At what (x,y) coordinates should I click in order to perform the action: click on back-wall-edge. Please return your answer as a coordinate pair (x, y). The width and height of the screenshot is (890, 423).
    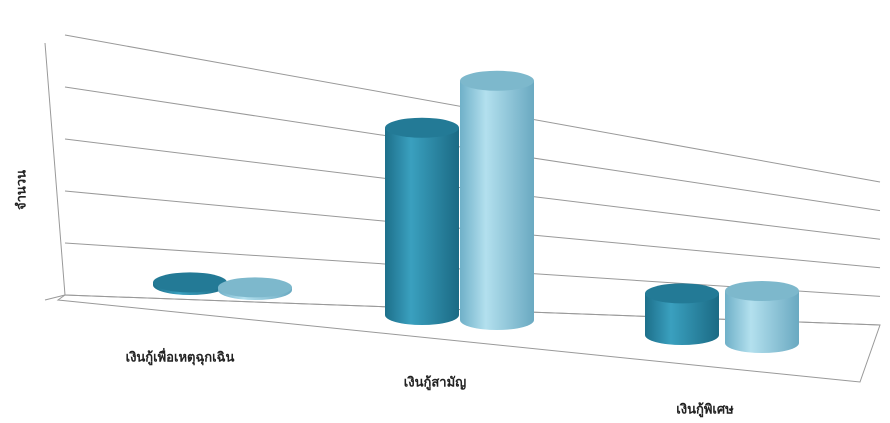
    Looking at the image, I should click on (55, 169).